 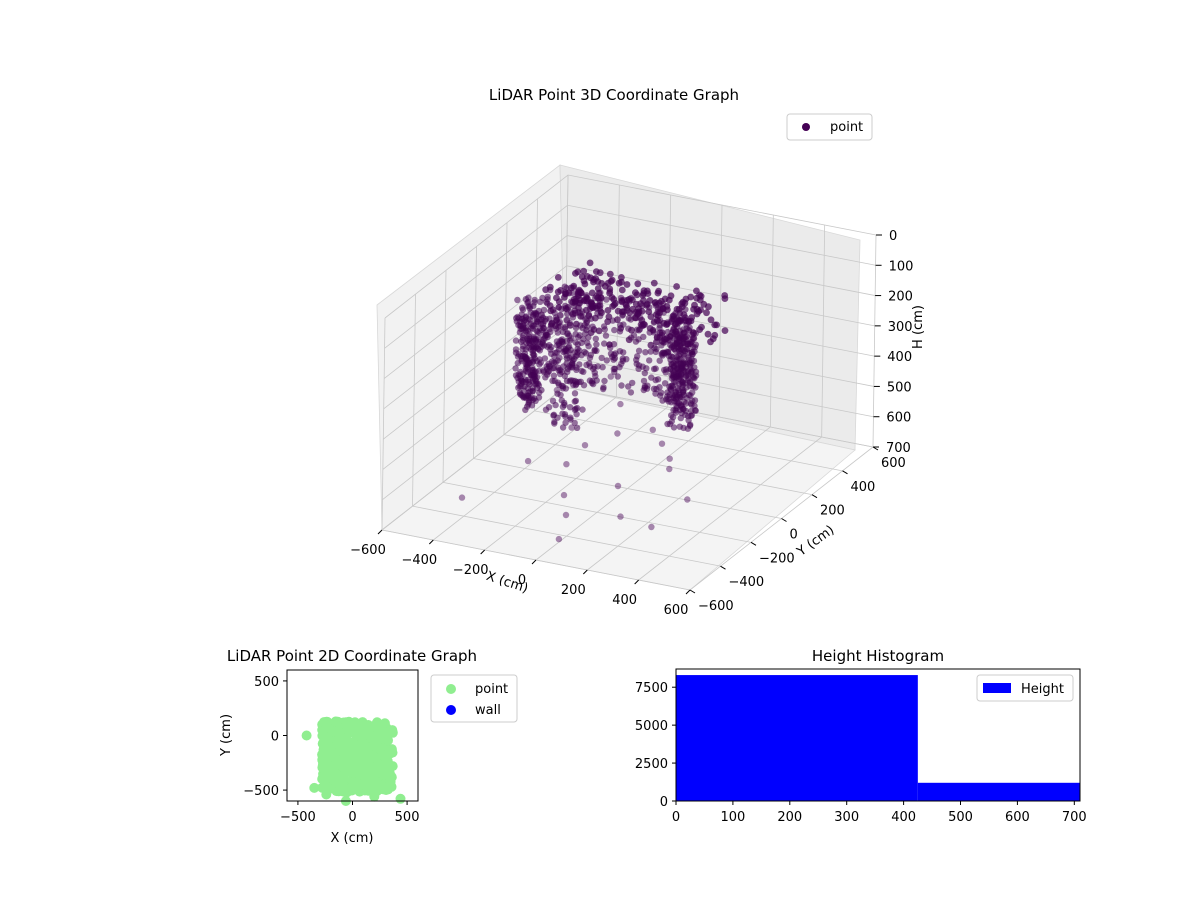 I want to click on histogram-title: Height Histogram, so click(x=878, y=656).